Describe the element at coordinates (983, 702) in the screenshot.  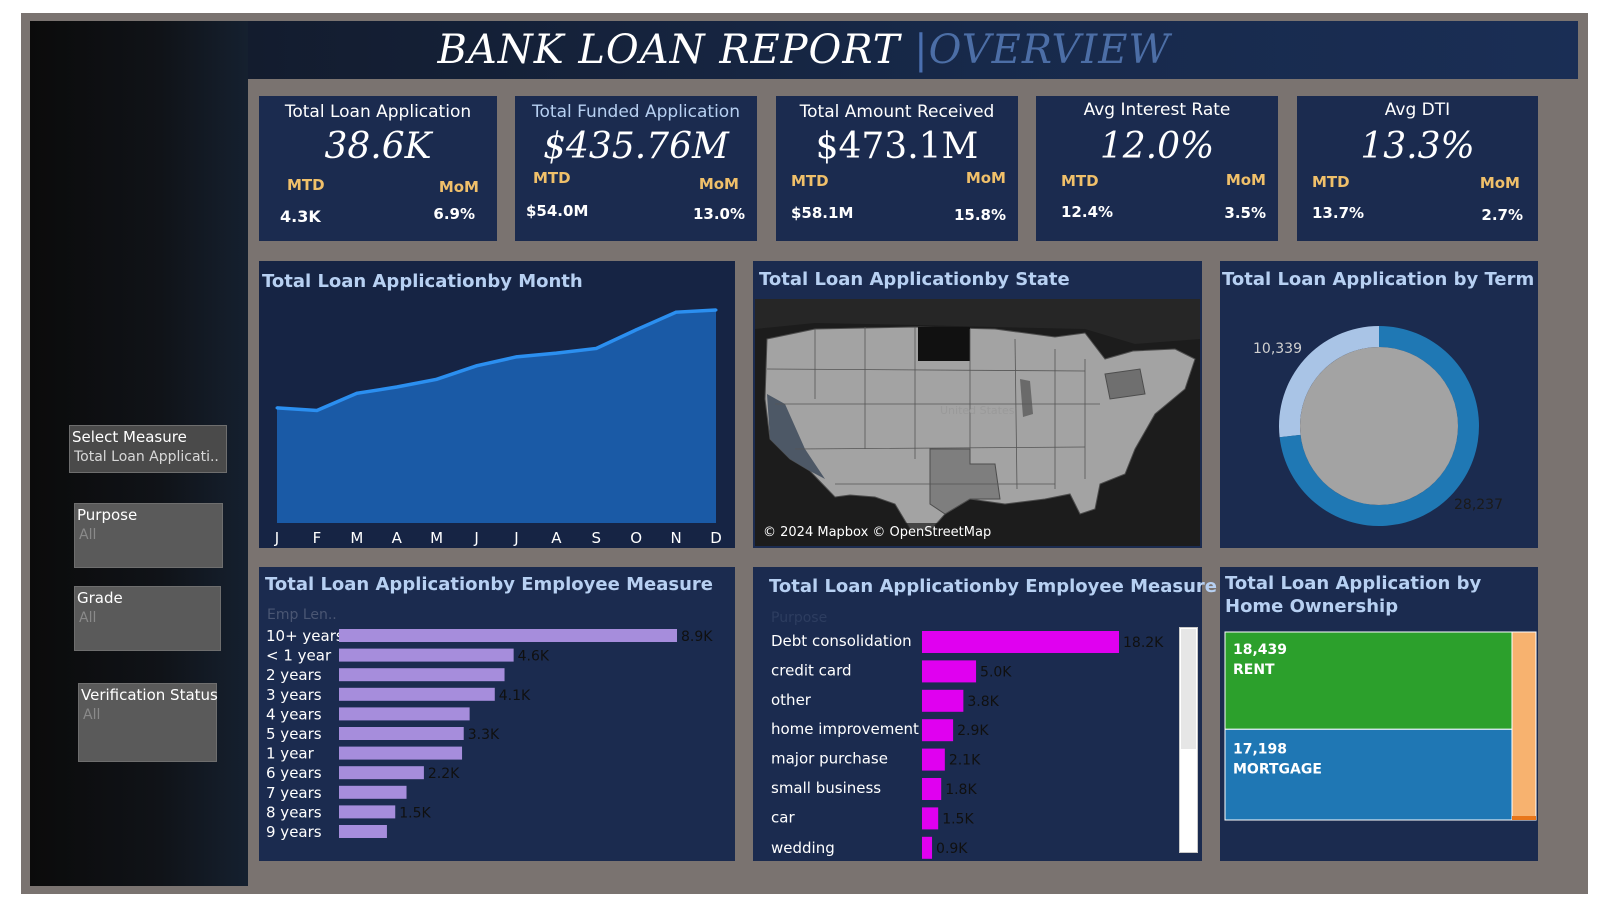
I see `purpose-bar-value: 3.8K` at that location.